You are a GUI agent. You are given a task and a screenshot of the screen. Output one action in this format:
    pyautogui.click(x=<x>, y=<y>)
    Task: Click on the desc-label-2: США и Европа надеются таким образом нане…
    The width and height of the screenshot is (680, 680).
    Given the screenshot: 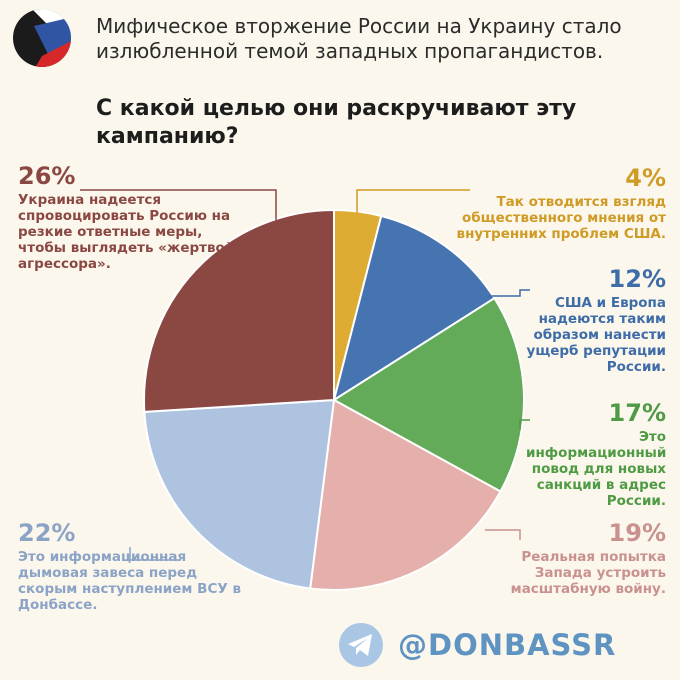 What is the action you would take?
    pyautogui.click(x=596, y=335)
    